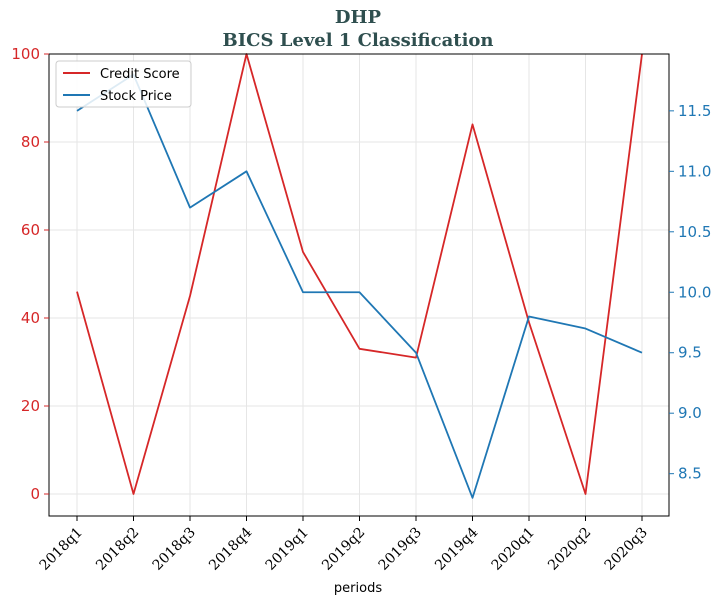  Describe the element at coordinates (35, 494) in the screenshot. I see `y-left-tick-label: 0` at that location.